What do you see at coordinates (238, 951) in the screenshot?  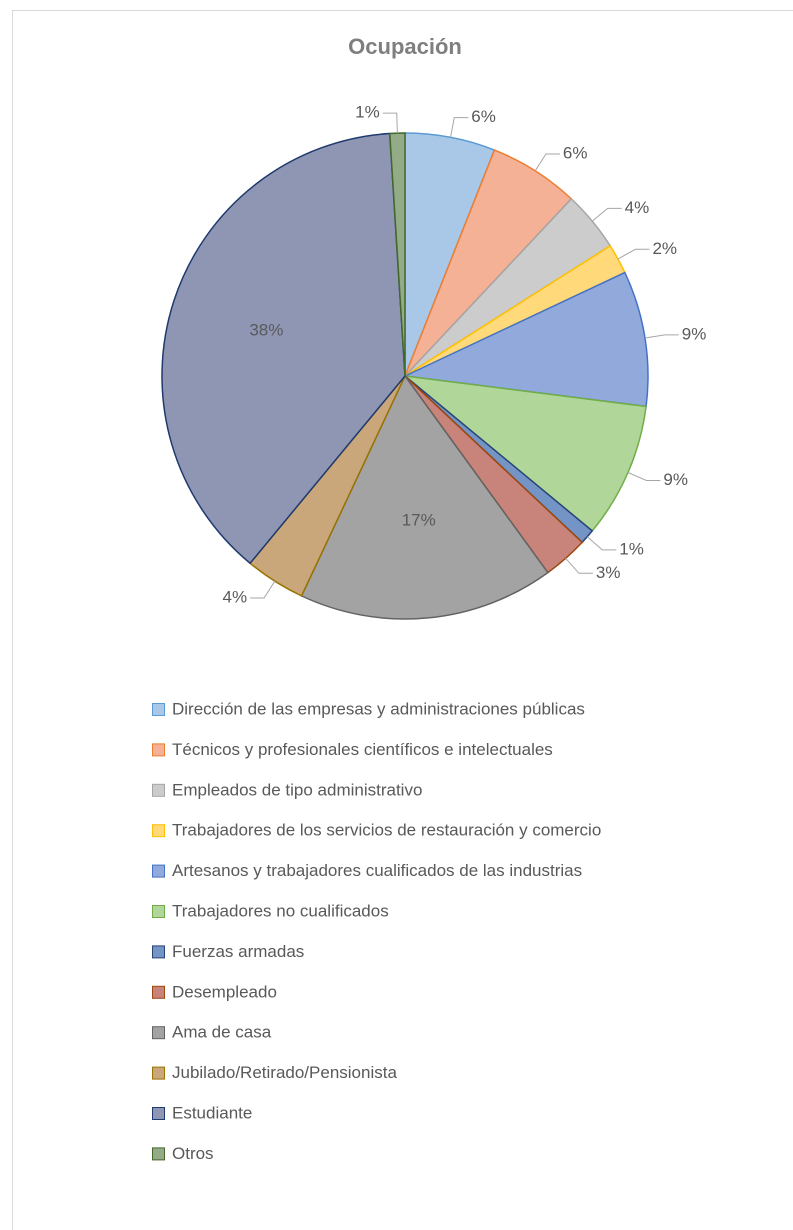 I see `legend-label: Fuerzas armadas` at bounding box center [238, 951].